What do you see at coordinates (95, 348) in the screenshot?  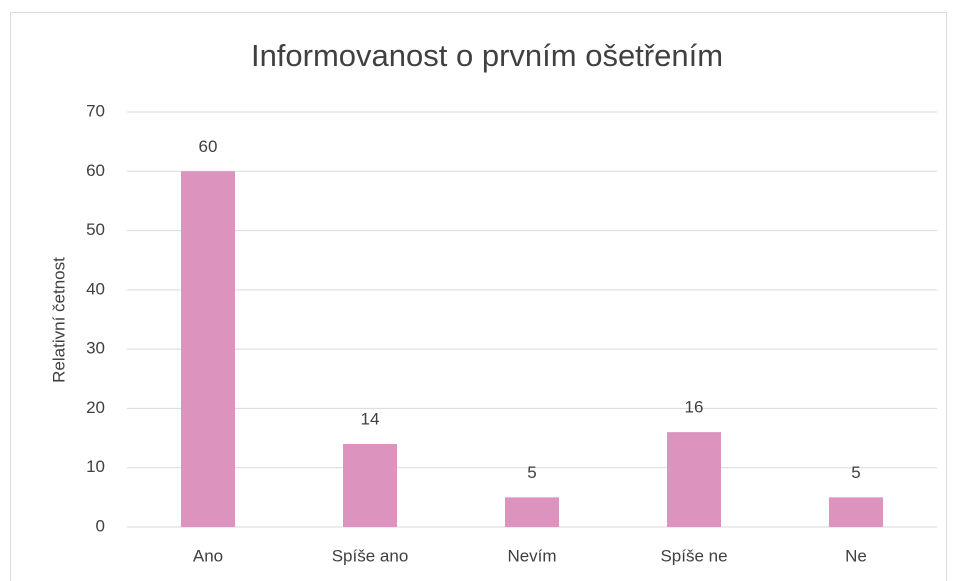 I see `y-tick-label: 30` at bounding box center [95, 348].